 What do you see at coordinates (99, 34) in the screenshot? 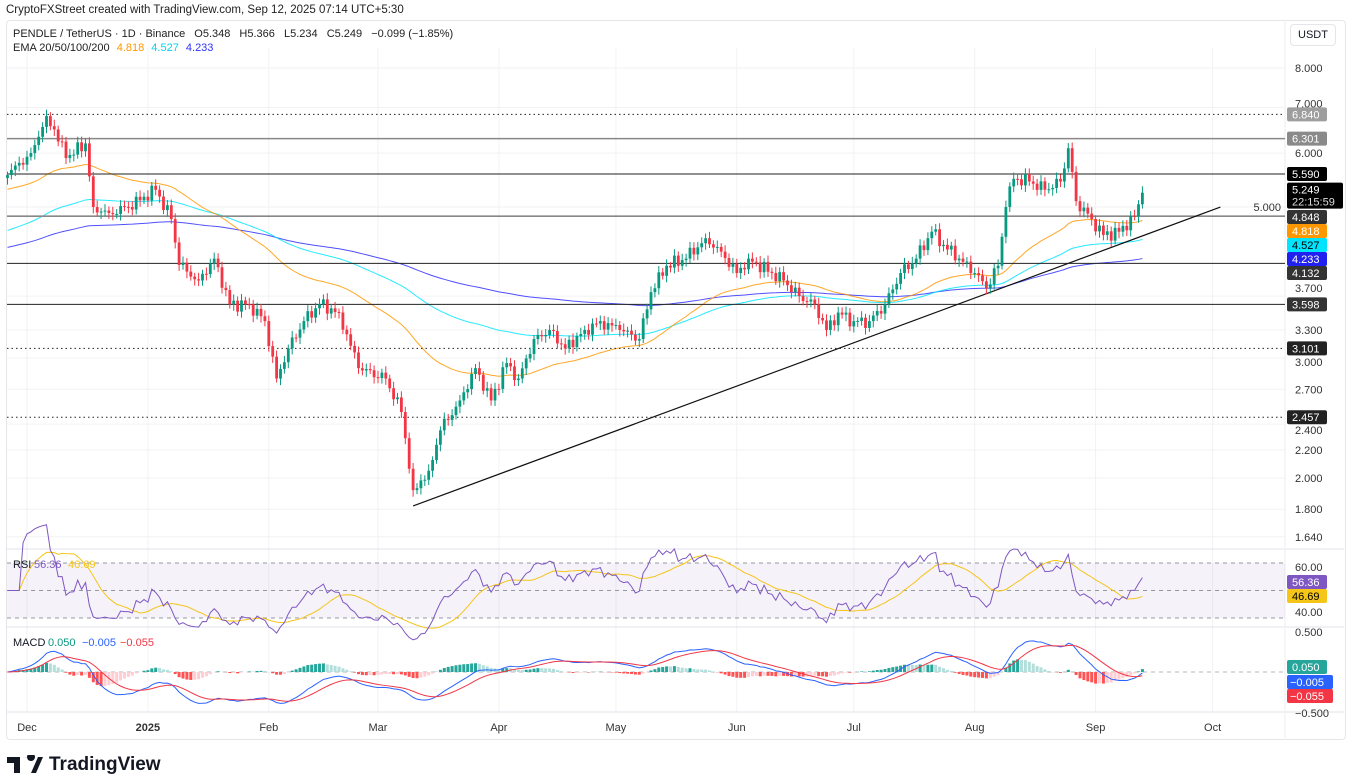
I see `symbol-title: PENDLE / TetherUS · 1D · Binance` at bounding box center [99, 34].